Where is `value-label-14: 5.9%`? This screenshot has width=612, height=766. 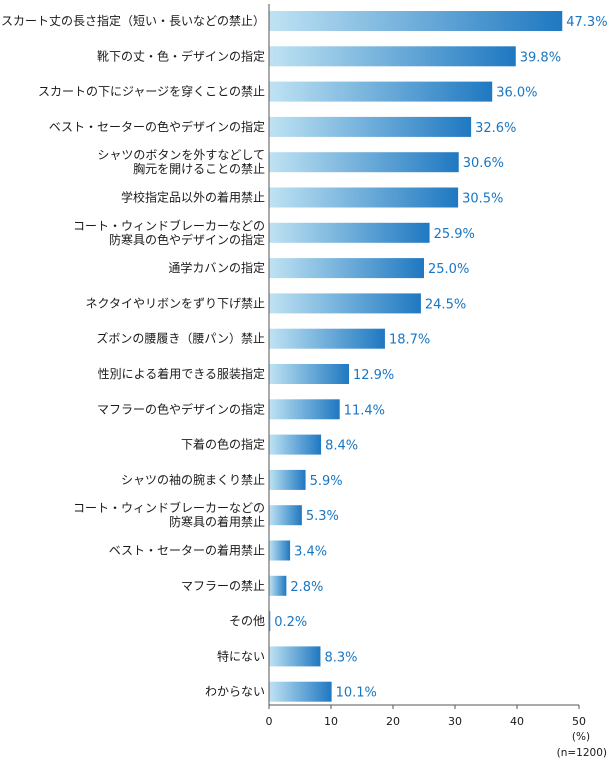 value-label-14: 5.9% is located at coordinates (326, 481).